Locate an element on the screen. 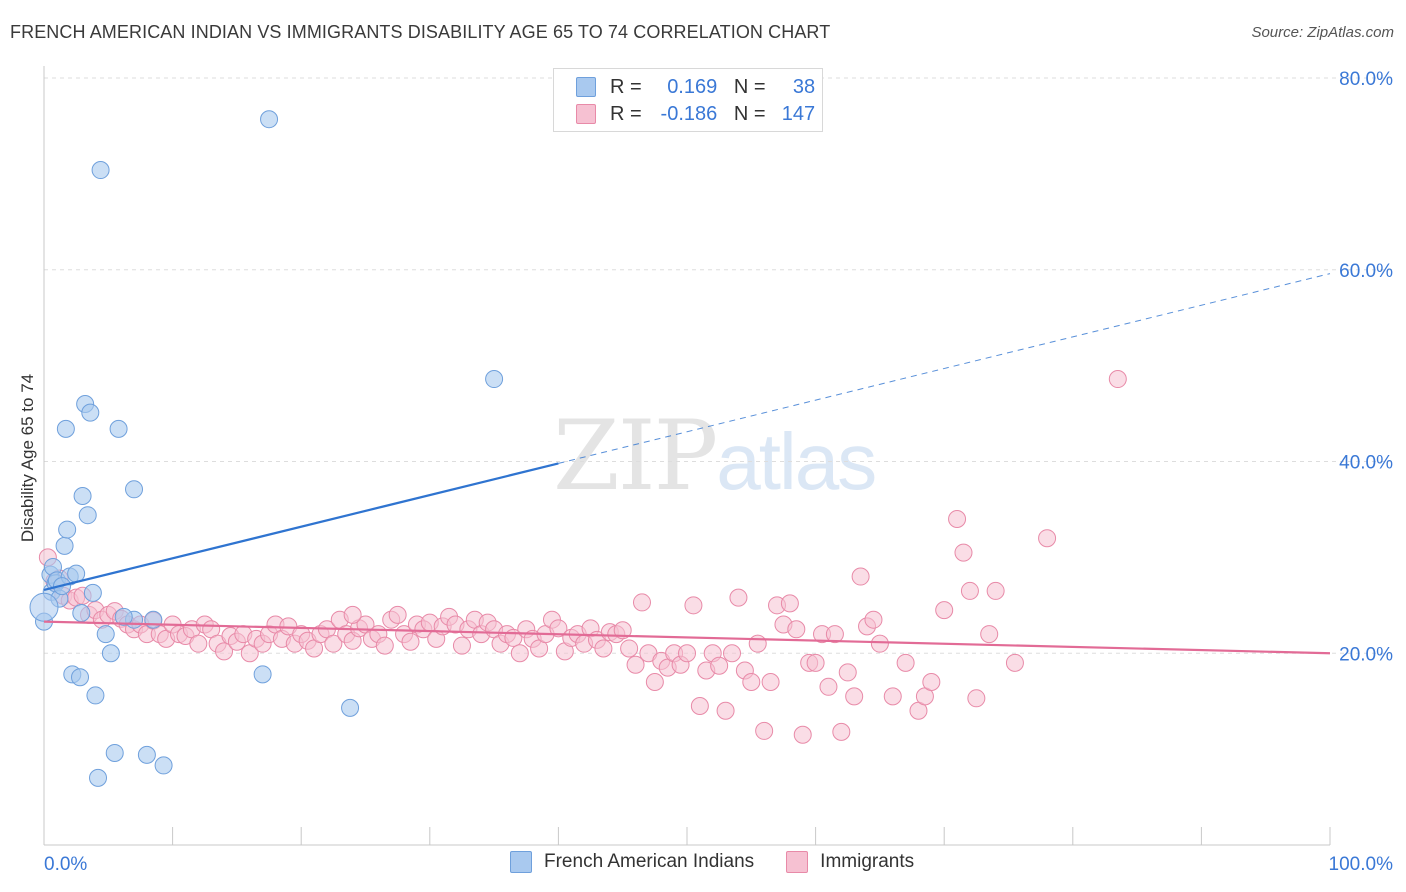  legend-item-immigrants: Immigrants is located at coordinates (850, 862).